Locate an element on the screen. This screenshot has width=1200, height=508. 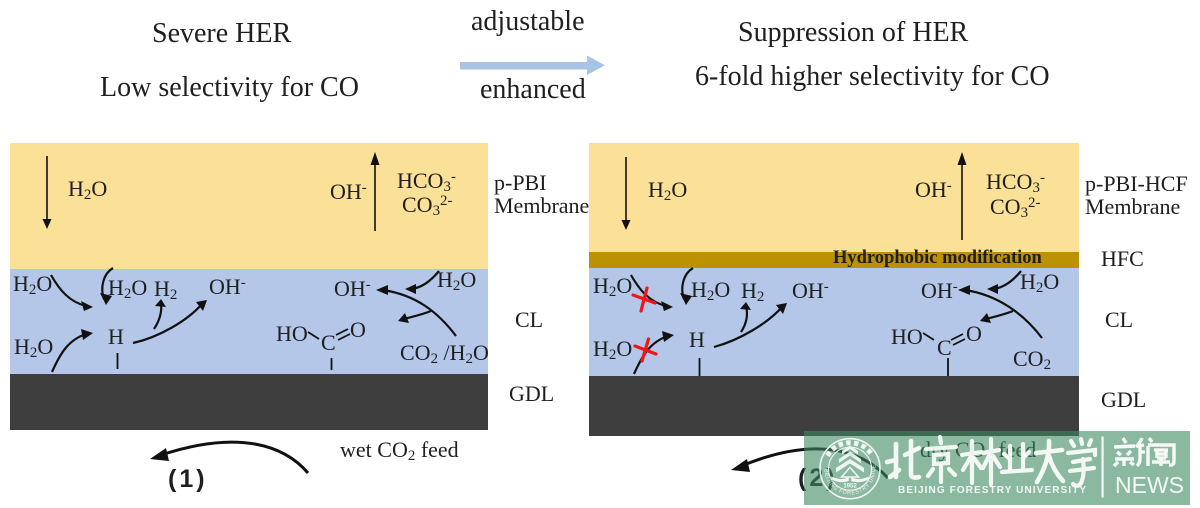
svg-text: 1952 is located at coordinates (850, 487).